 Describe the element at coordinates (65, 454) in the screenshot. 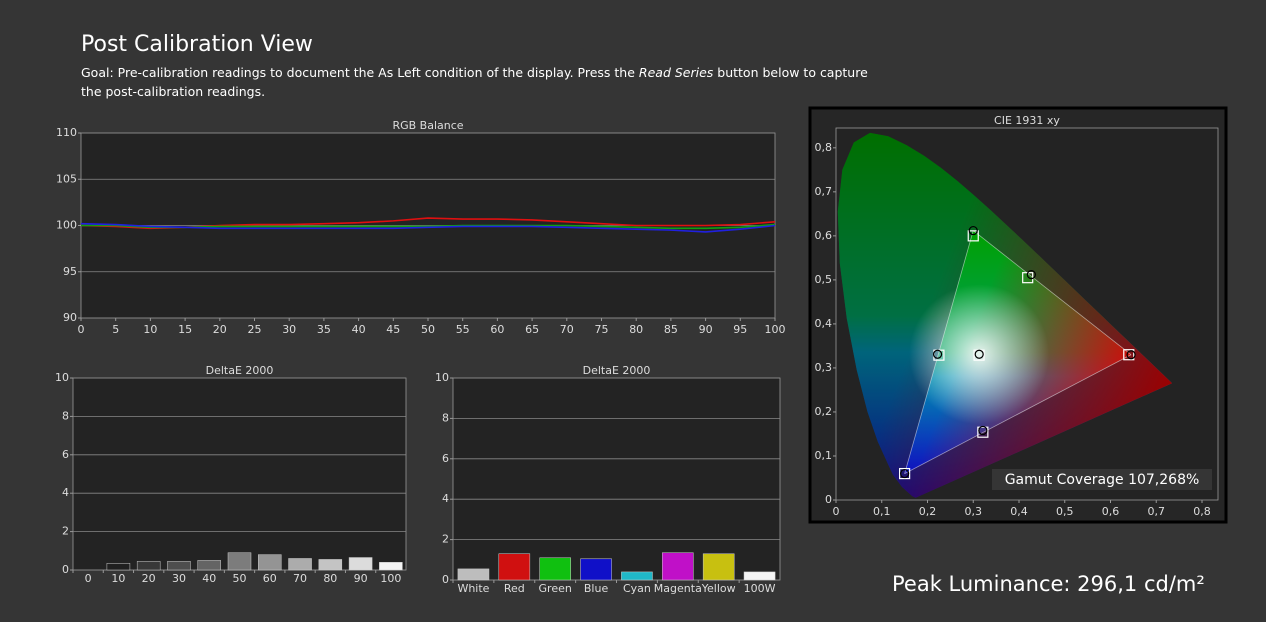

I see `y-tick-label: 6` at that location.